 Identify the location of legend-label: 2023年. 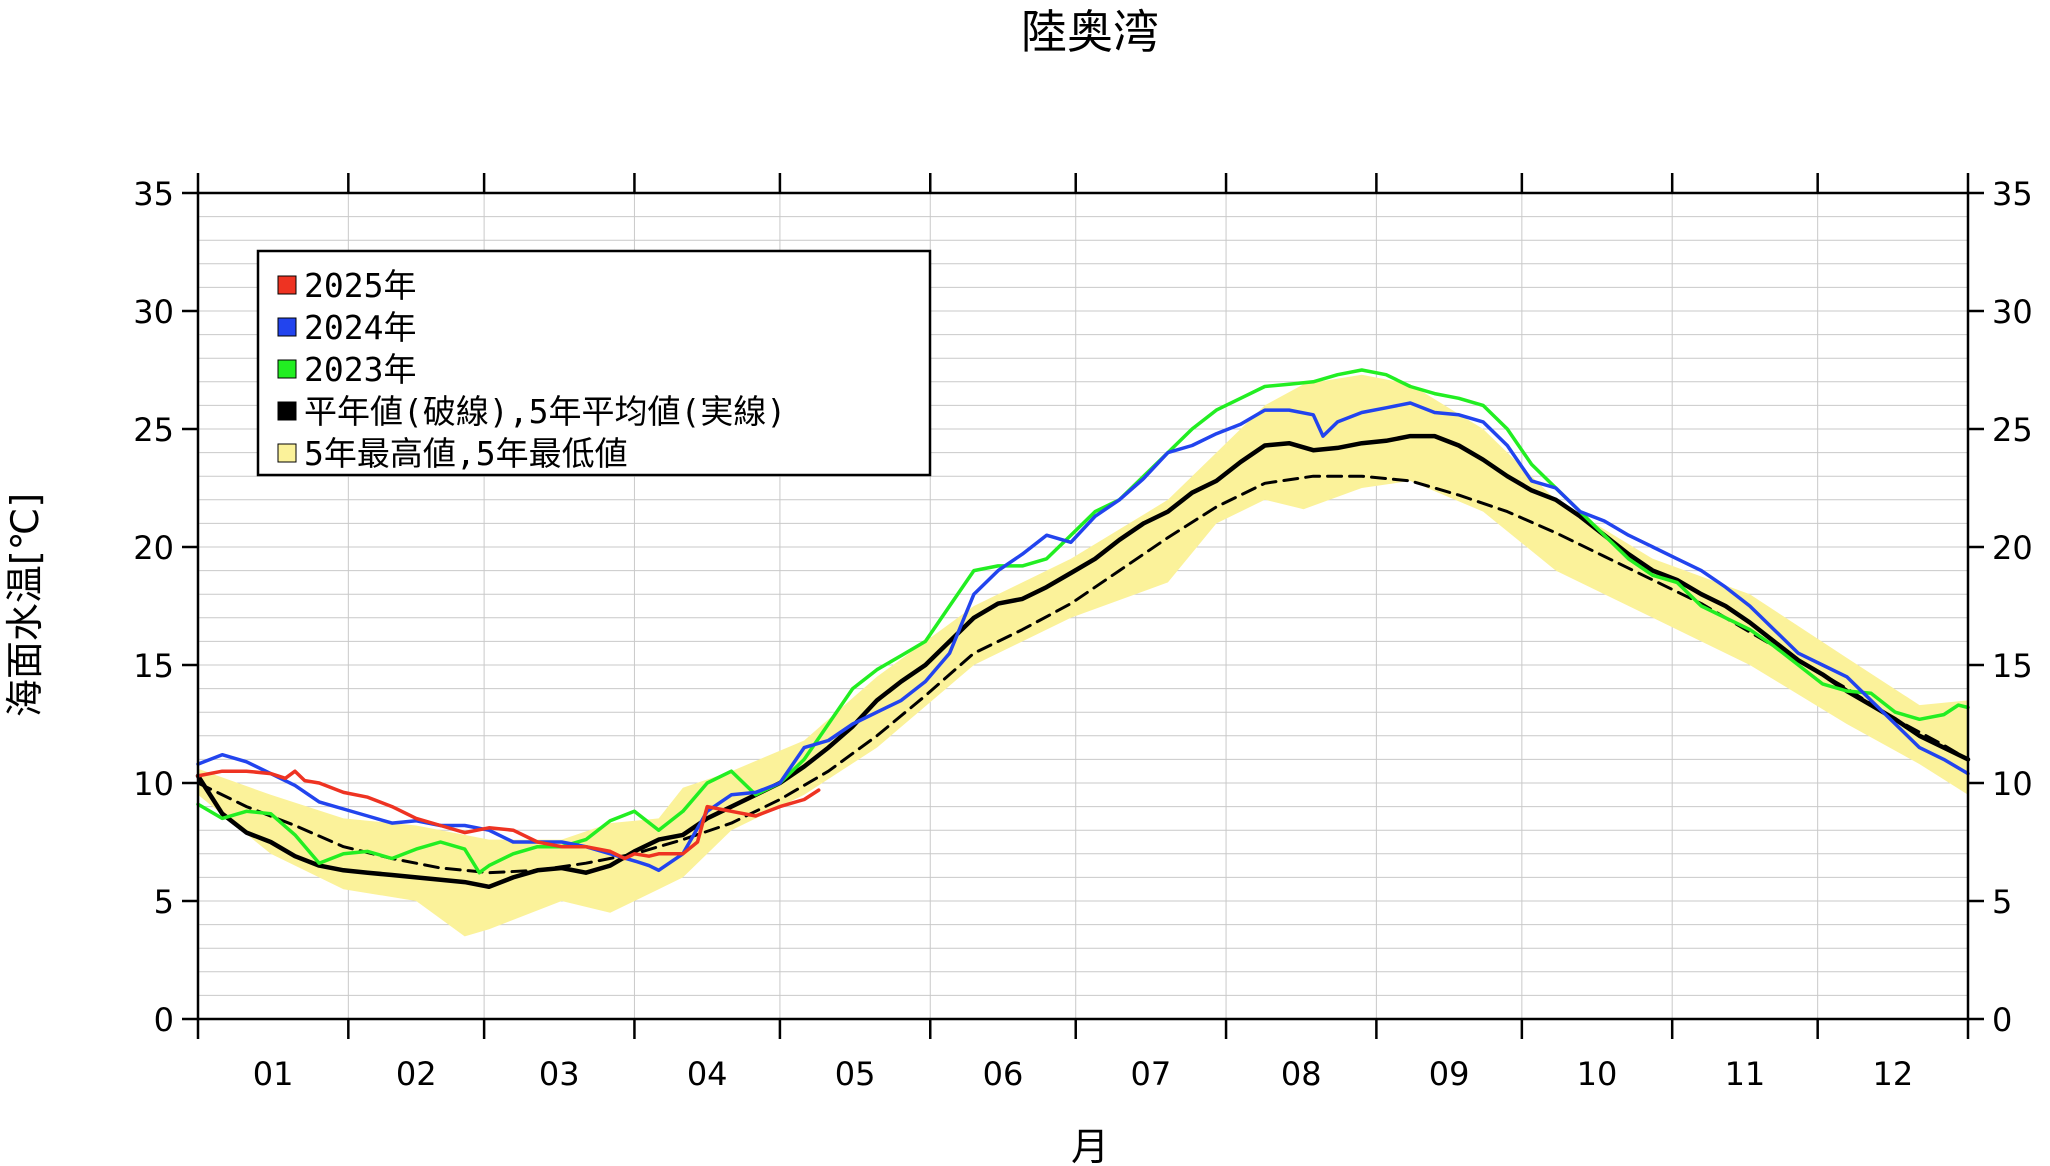
(360, 369).